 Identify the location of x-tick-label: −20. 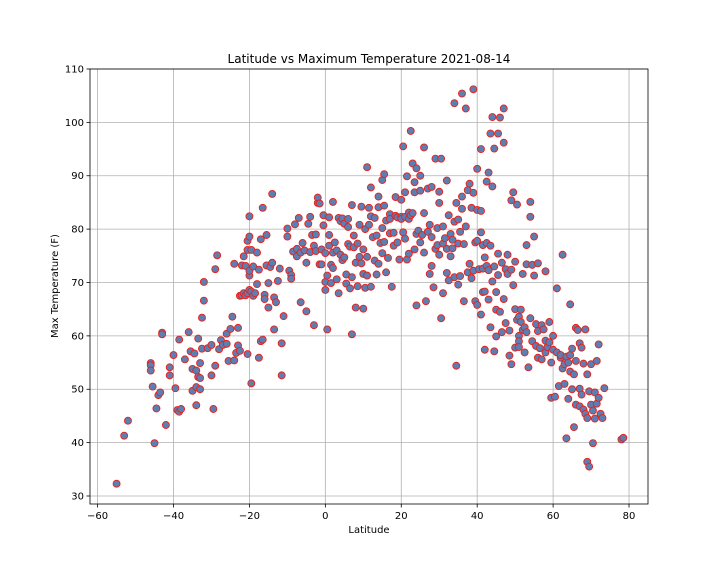
(249, 516).